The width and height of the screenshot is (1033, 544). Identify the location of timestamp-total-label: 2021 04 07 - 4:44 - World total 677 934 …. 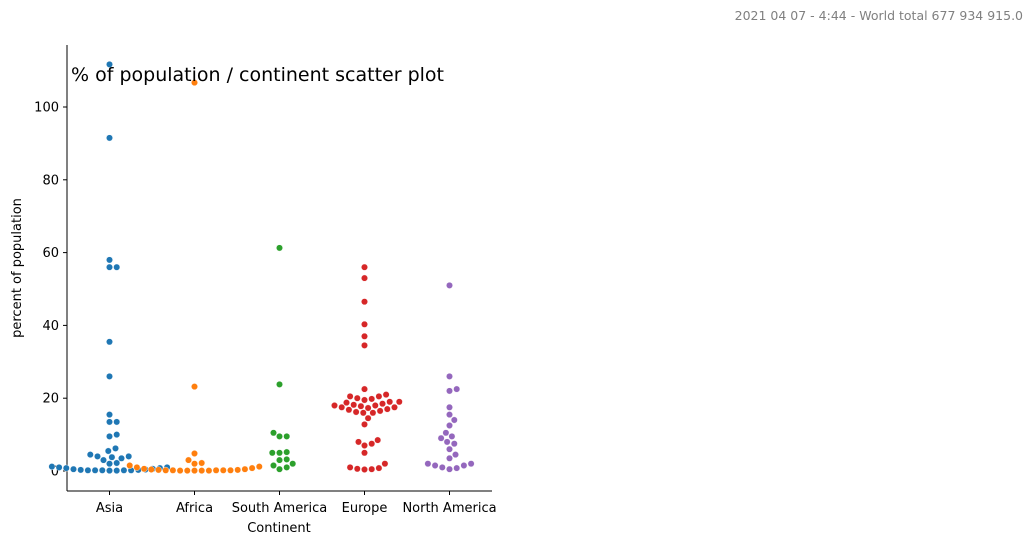
(878, 15).